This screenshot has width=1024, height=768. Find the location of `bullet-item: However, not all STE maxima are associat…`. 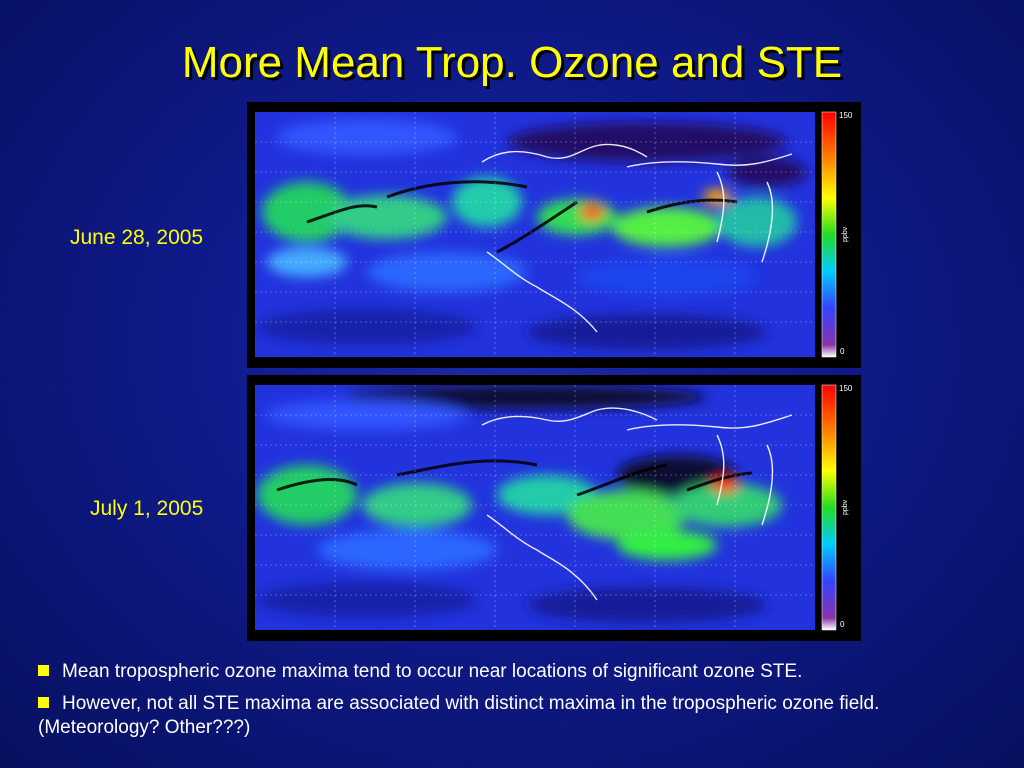

bullet-item: However, not all STE maxima are associat… is located at coordinates (518, 716).